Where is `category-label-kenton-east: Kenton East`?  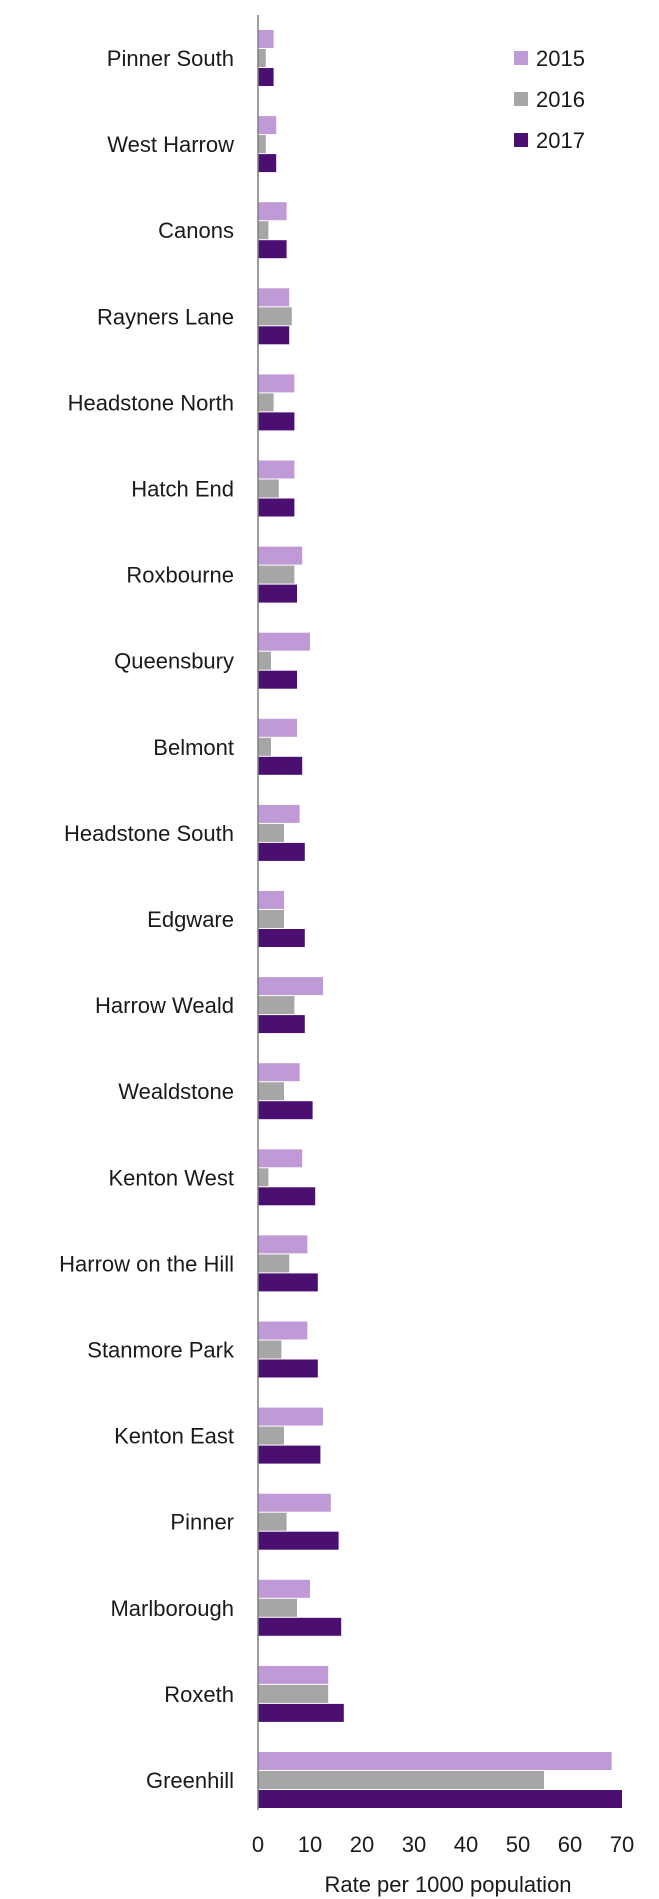 category-label-kenton-east: Kenton East is located at coordinates (174, 1436).